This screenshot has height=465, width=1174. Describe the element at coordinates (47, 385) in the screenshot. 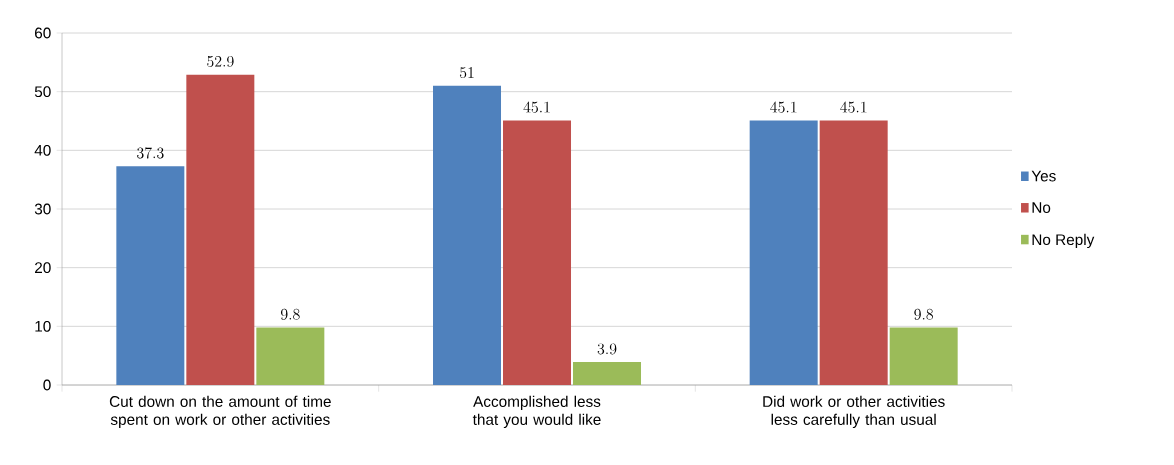

I see `y-tick-label: 0` at that location.